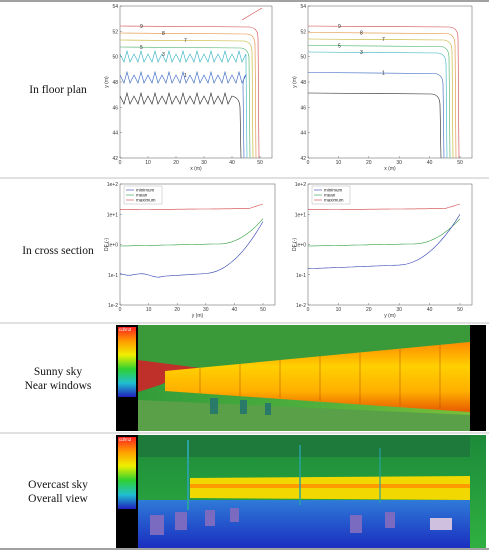 This screenshot has width=489, height=550. What do you see at coordinates (127, 473) in the screenshot?
I see `color-scale` at bounding box center [127, 473].